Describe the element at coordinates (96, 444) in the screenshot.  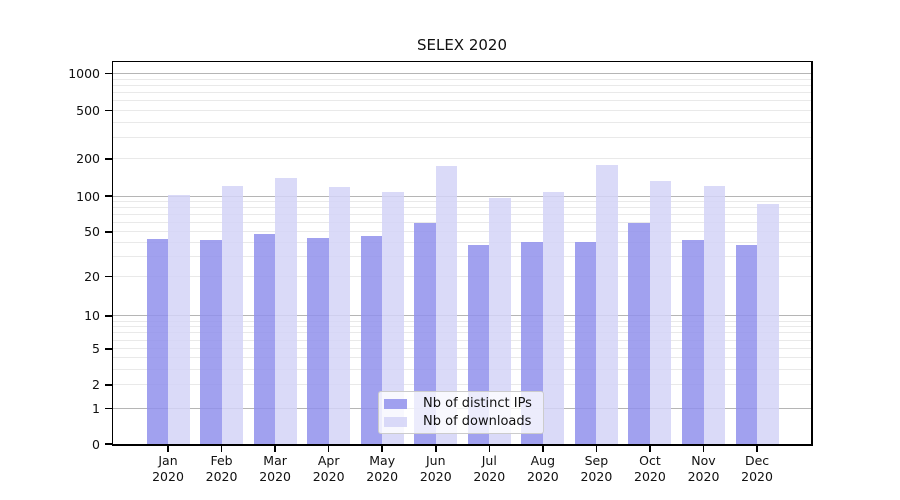
I see `y-tick-label: 0` at that location.